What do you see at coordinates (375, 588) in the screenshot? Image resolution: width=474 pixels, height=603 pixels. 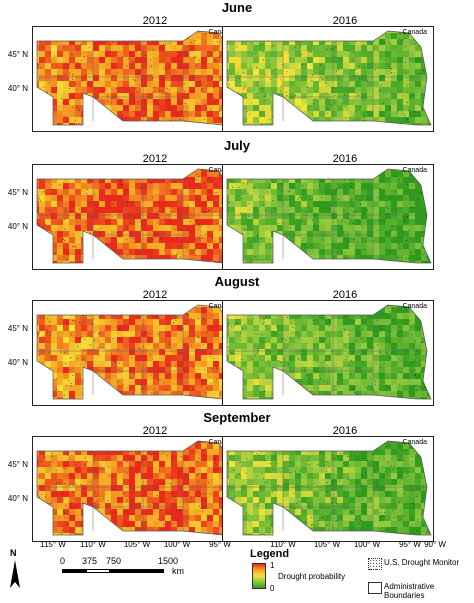 I see `boundaries-swatch` at bounding box center [375, 588].